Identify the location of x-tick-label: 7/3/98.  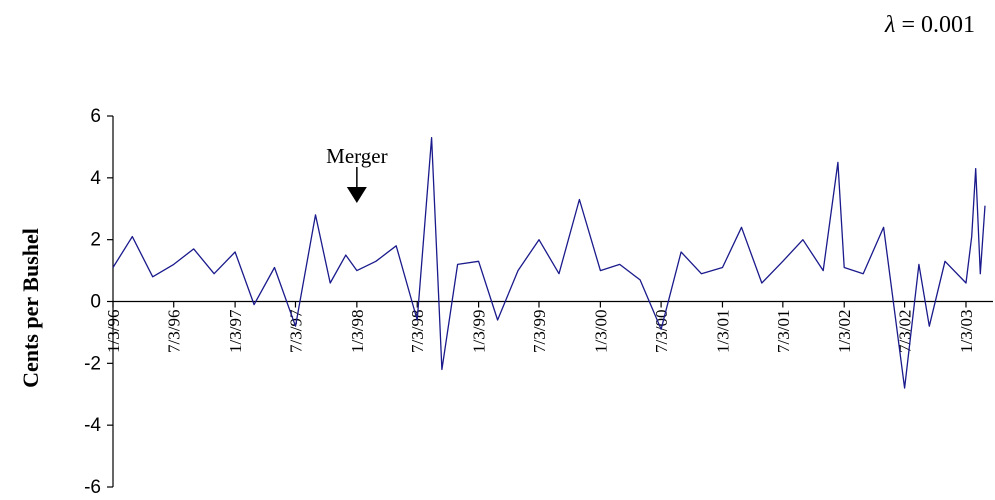
(417, 331).